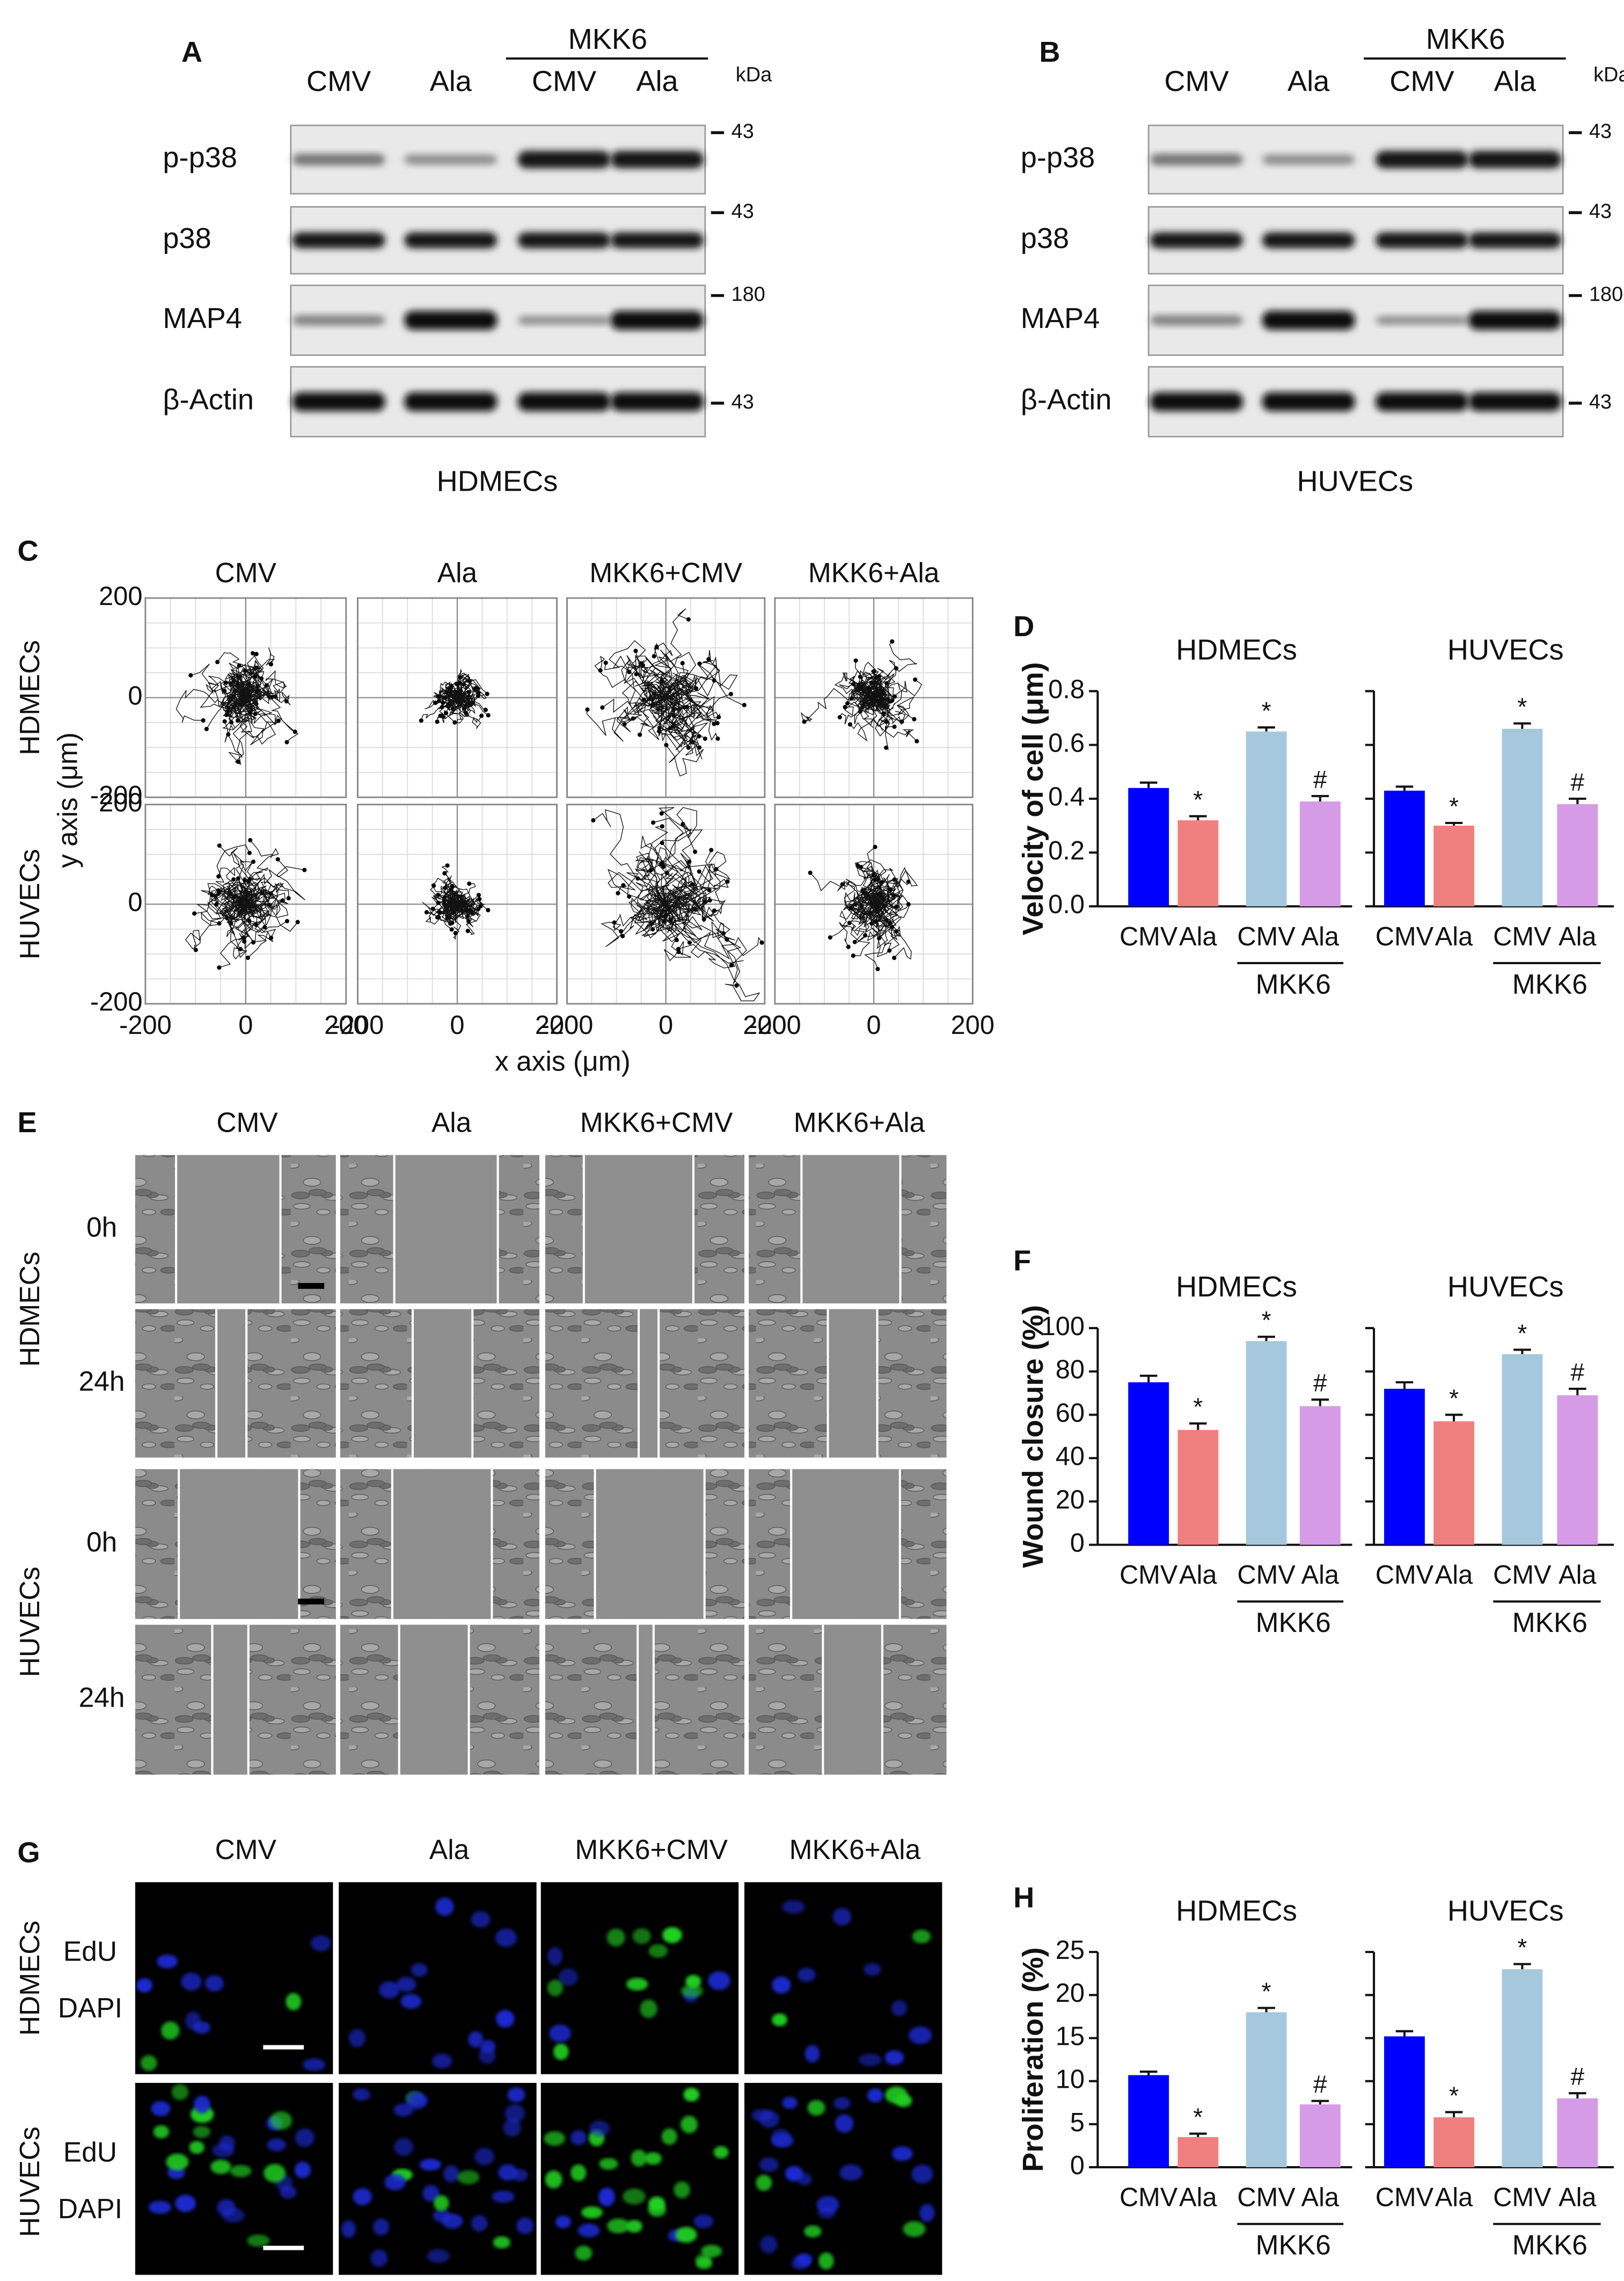  What do you see at coordinates (1505, 1910) in the screenshot?
I see `chart-title: HUVECs` at bounding box center [1505, 1910].